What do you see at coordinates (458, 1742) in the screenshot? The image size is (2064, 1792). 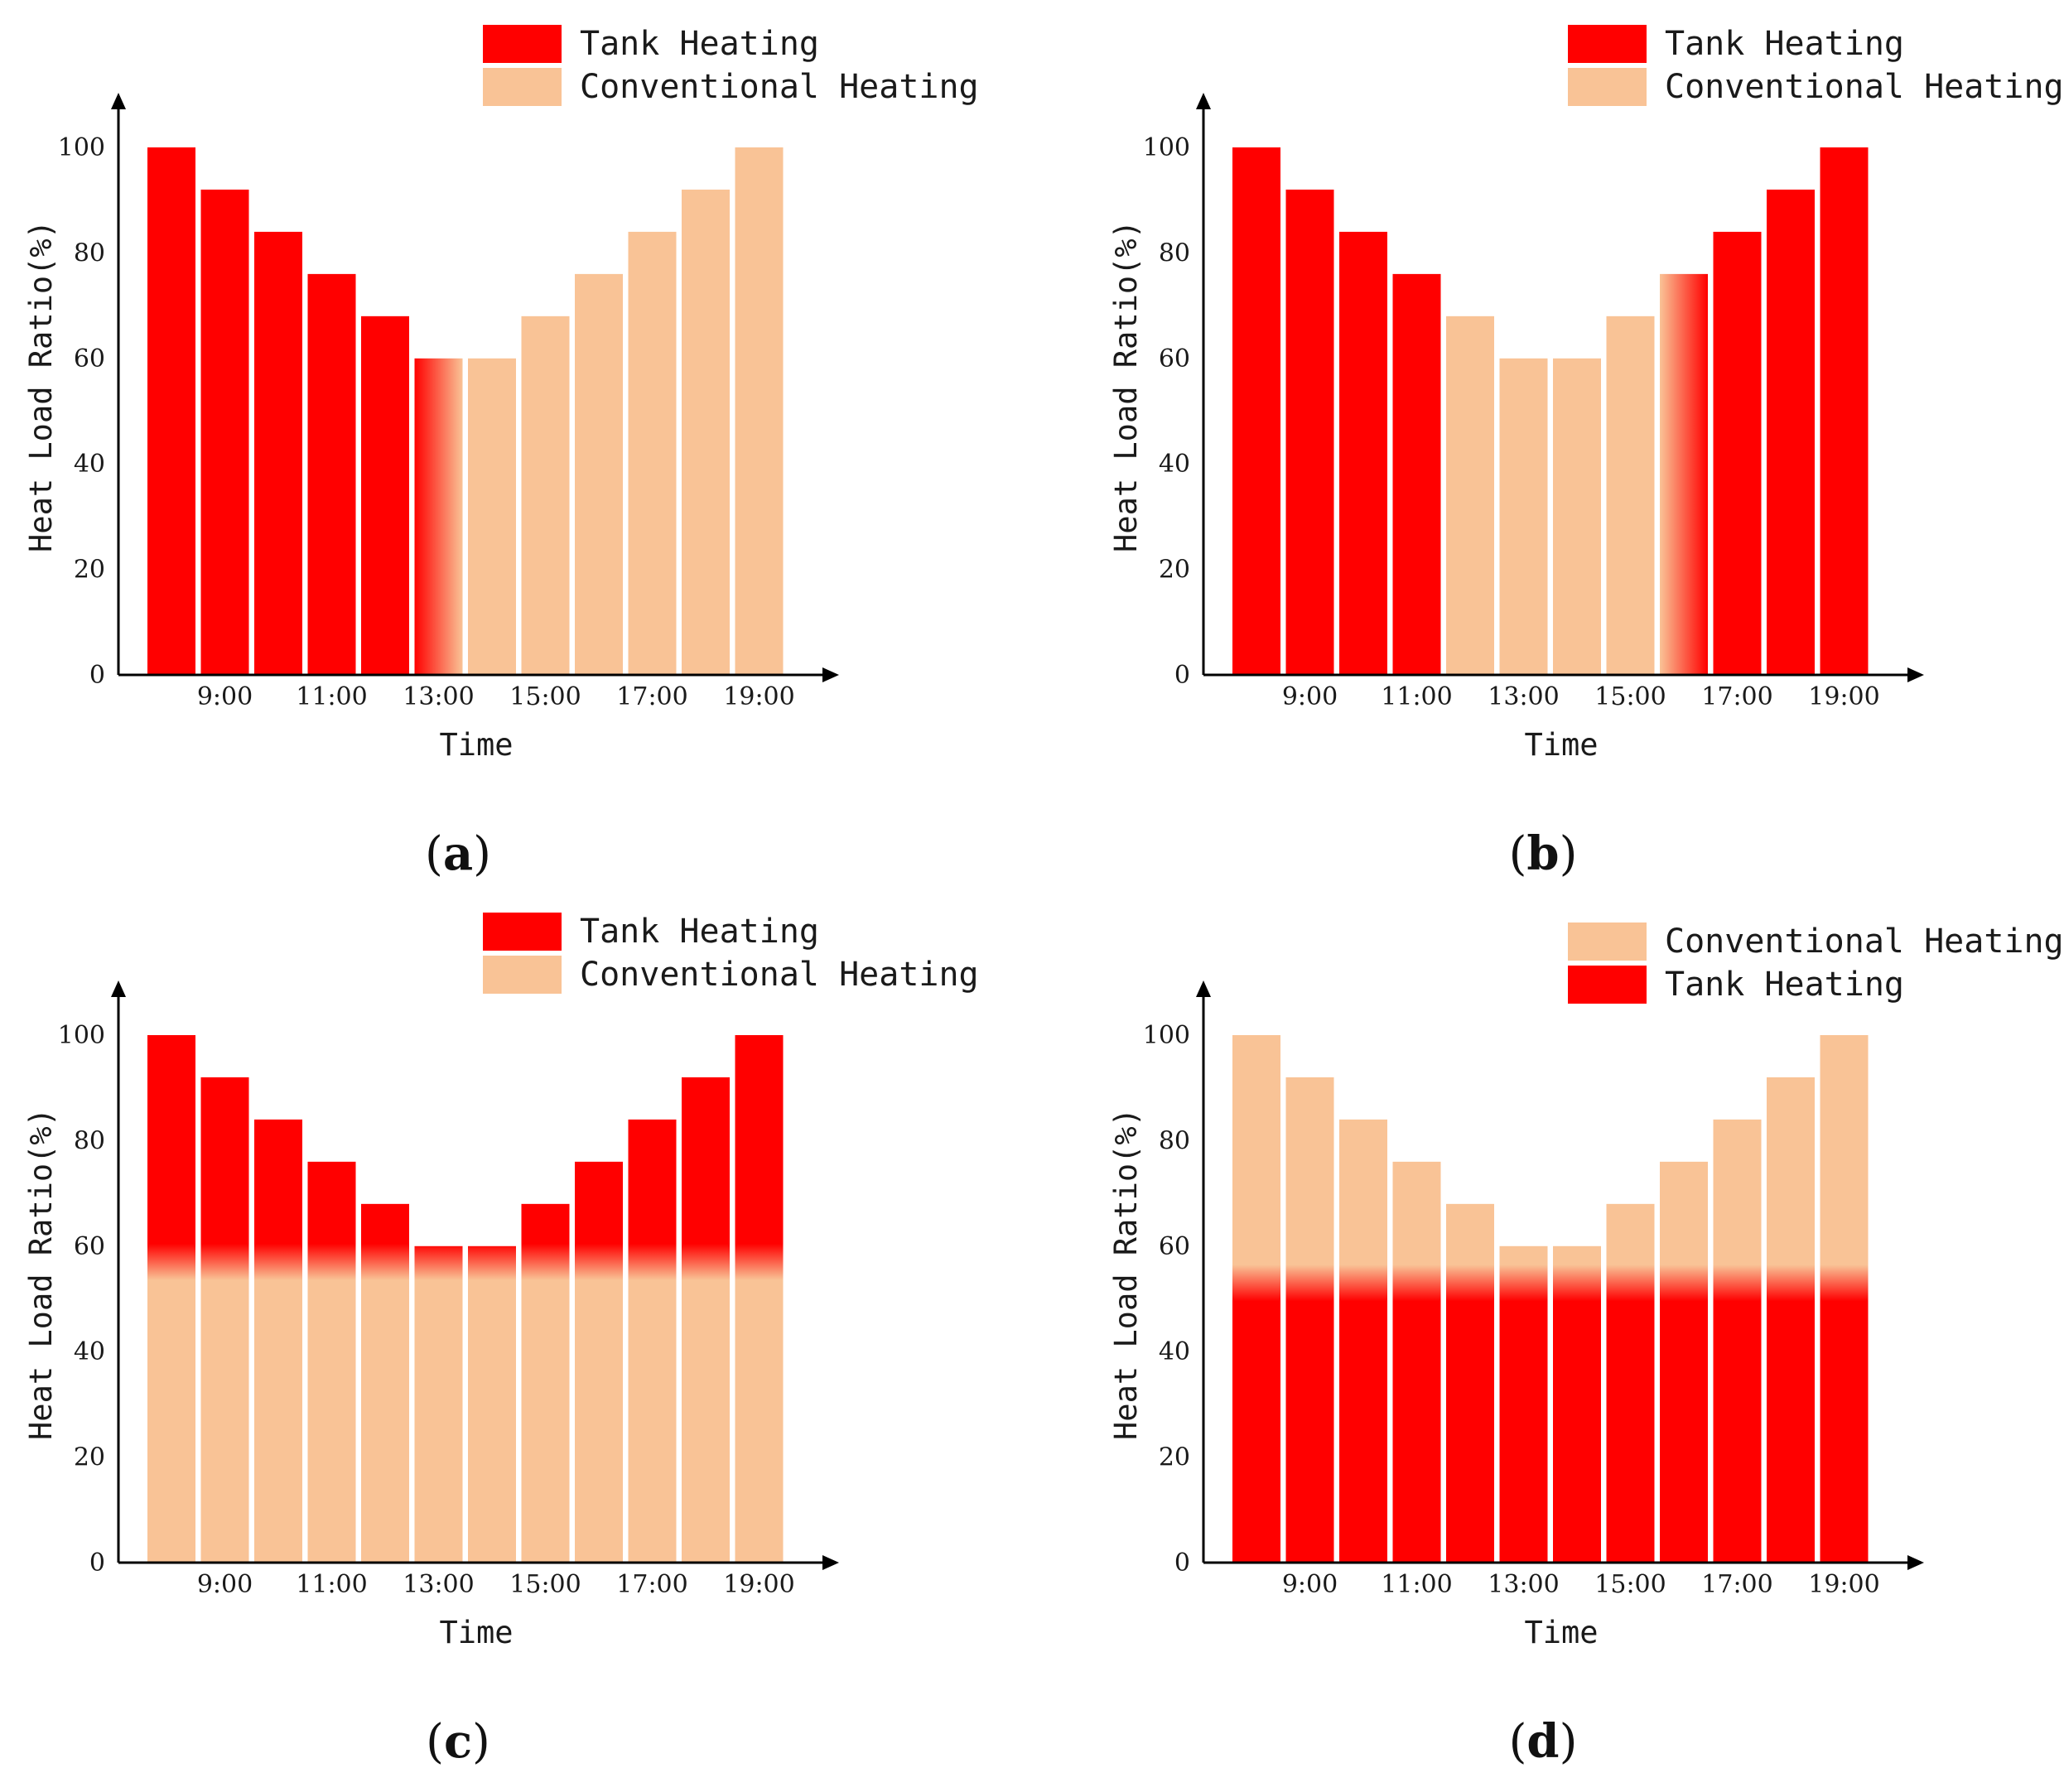 I see `panel-caption: (c)` at bounding box center [458, 1742].